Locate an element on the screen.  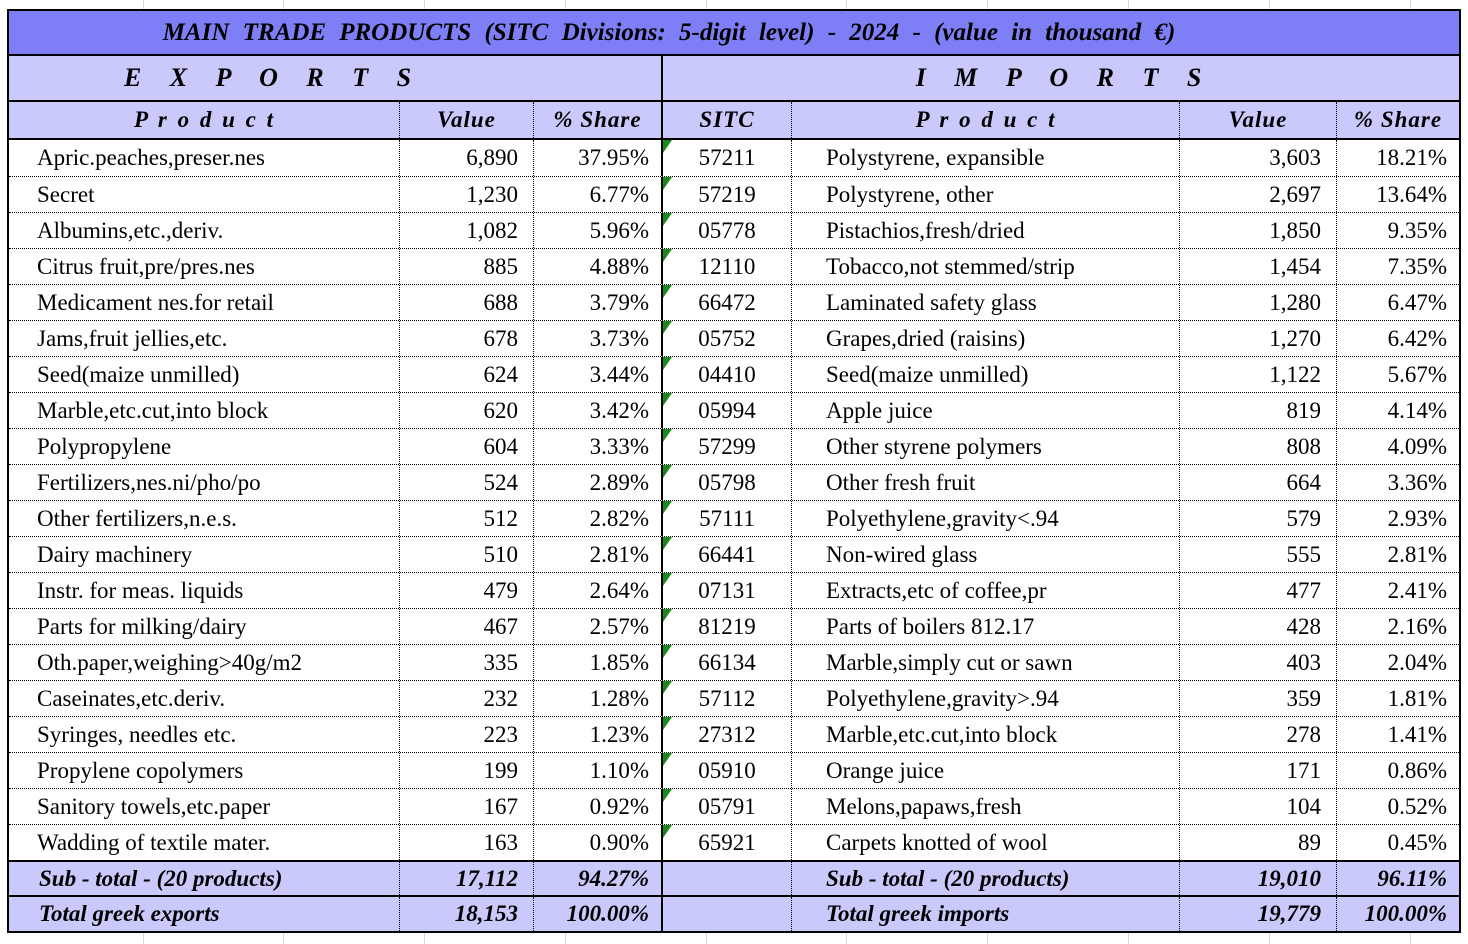
import-value-cell: 359 is located at coordinates (1257, 698).